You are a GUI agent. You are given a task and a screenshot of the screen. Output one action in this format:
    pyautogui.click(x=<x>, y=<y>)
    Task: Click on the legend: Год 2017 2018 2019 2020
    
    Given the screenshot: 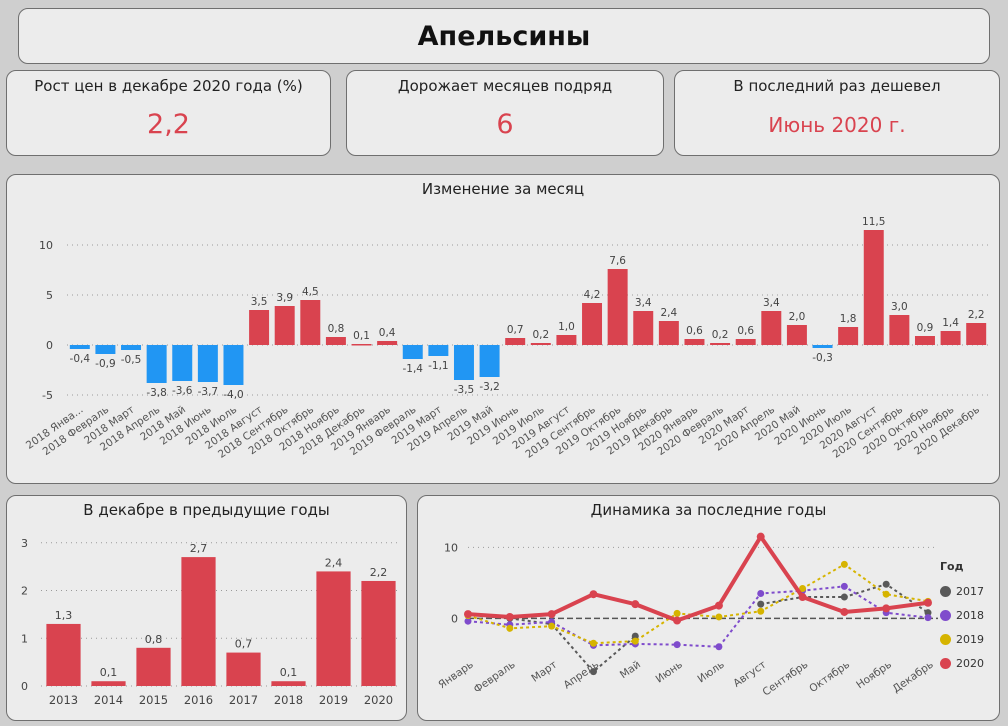 What is the action you would take?
    pyautogui.click(x=962, y=617)
    